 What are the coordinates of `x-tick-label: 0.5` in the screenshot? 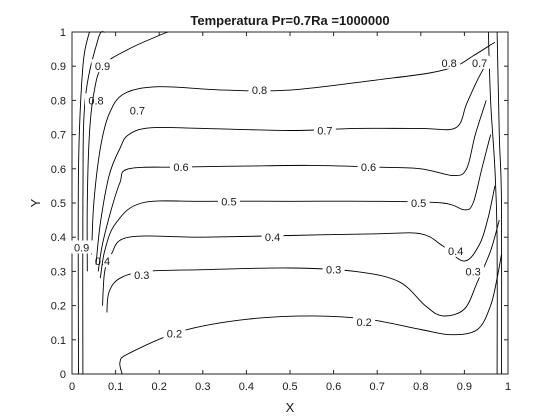 It's located at (289, 387).